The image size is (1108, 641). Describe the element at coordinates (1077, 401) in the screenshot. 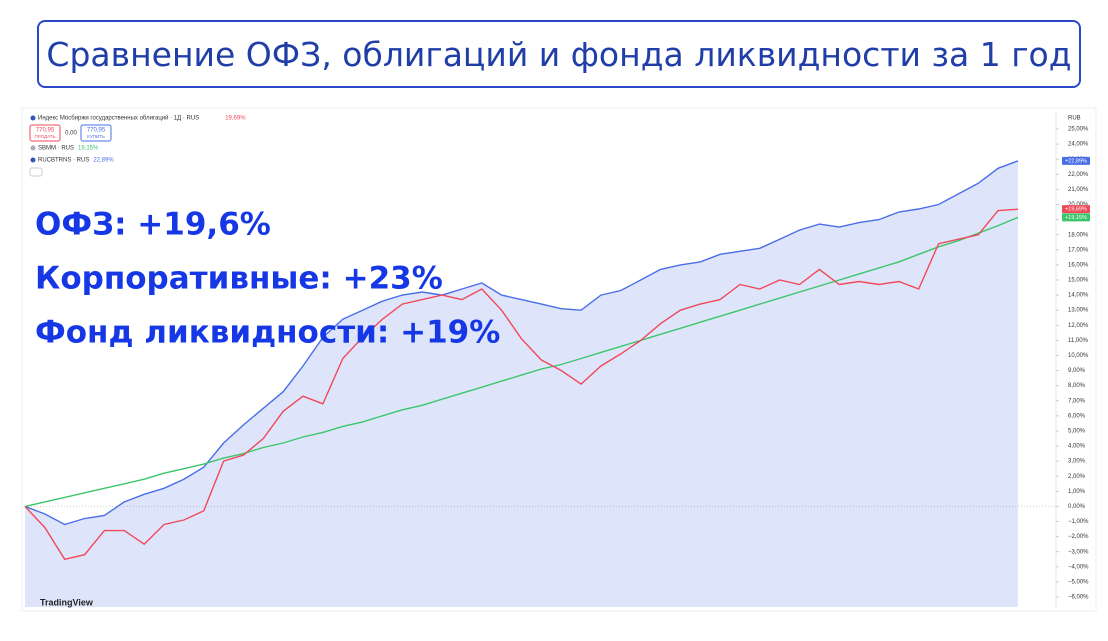

I see `y-tick-label: 7,00%` at that location.